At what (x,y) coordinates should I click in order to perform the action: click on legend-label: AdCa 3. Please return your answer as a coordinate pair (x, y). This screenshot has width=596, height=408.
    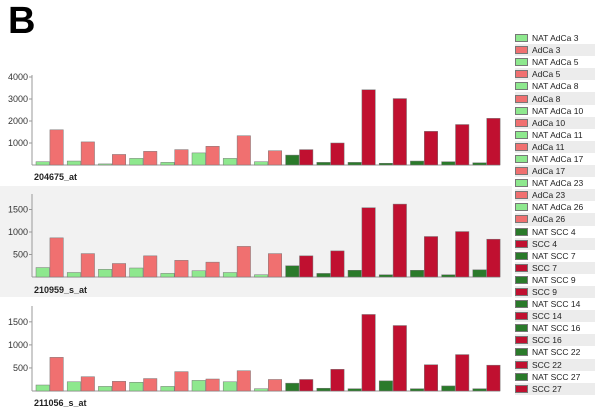
    Looking at the image, I should click on (546, 50).